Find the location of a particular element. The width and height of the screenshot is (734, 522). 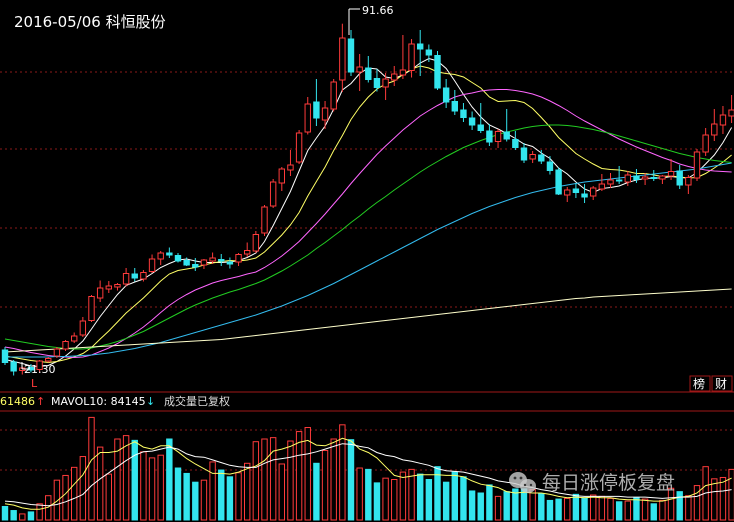

mavol5-value: 61486 is located at coordinates (17, 401).